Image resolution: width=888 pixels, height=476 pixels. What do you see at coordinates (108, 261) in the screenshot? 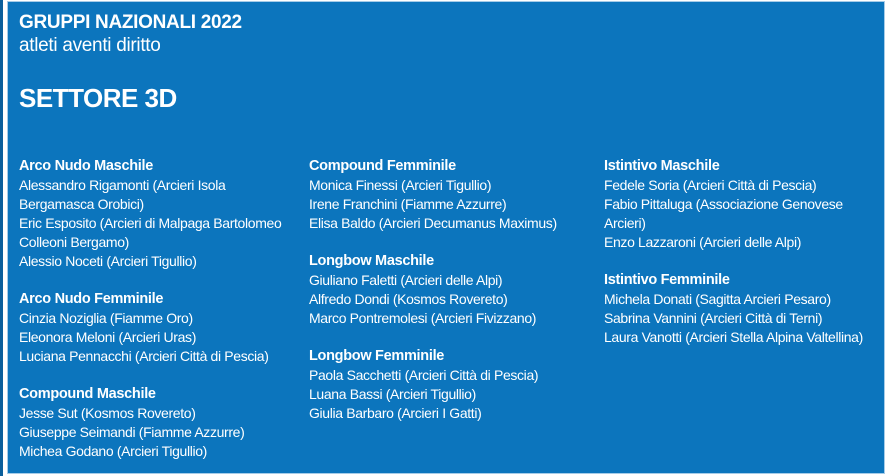
I see `athlete-item: Alessio Noceti (Arcieri Tigullio)` at bounding box center [108, 261].